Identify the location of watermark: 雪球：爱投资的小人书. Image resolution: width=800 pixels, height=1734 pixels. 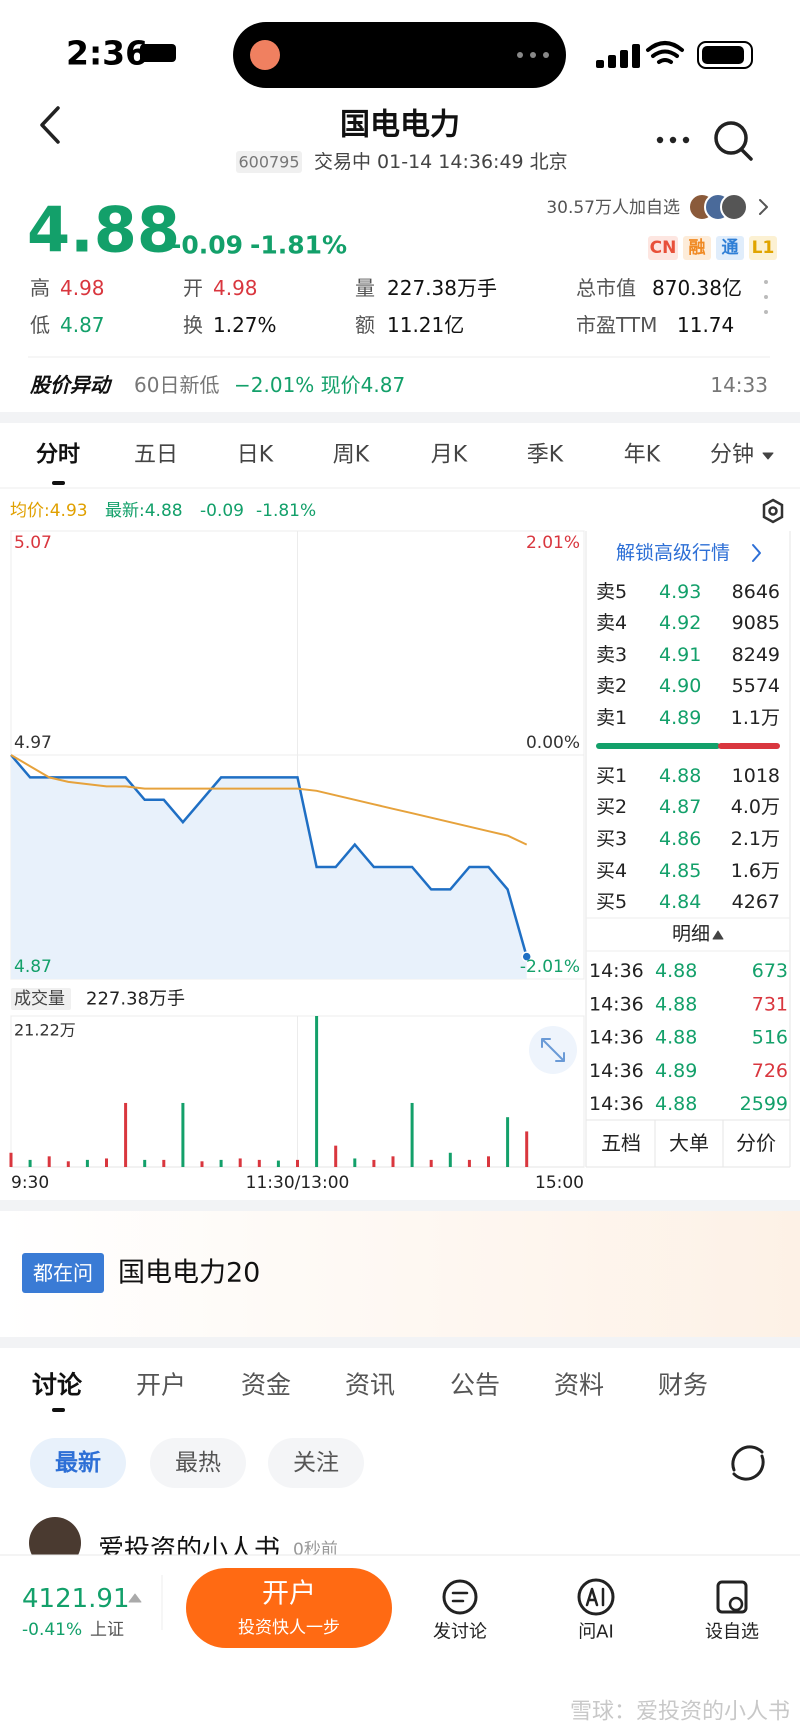
(680, 1712).